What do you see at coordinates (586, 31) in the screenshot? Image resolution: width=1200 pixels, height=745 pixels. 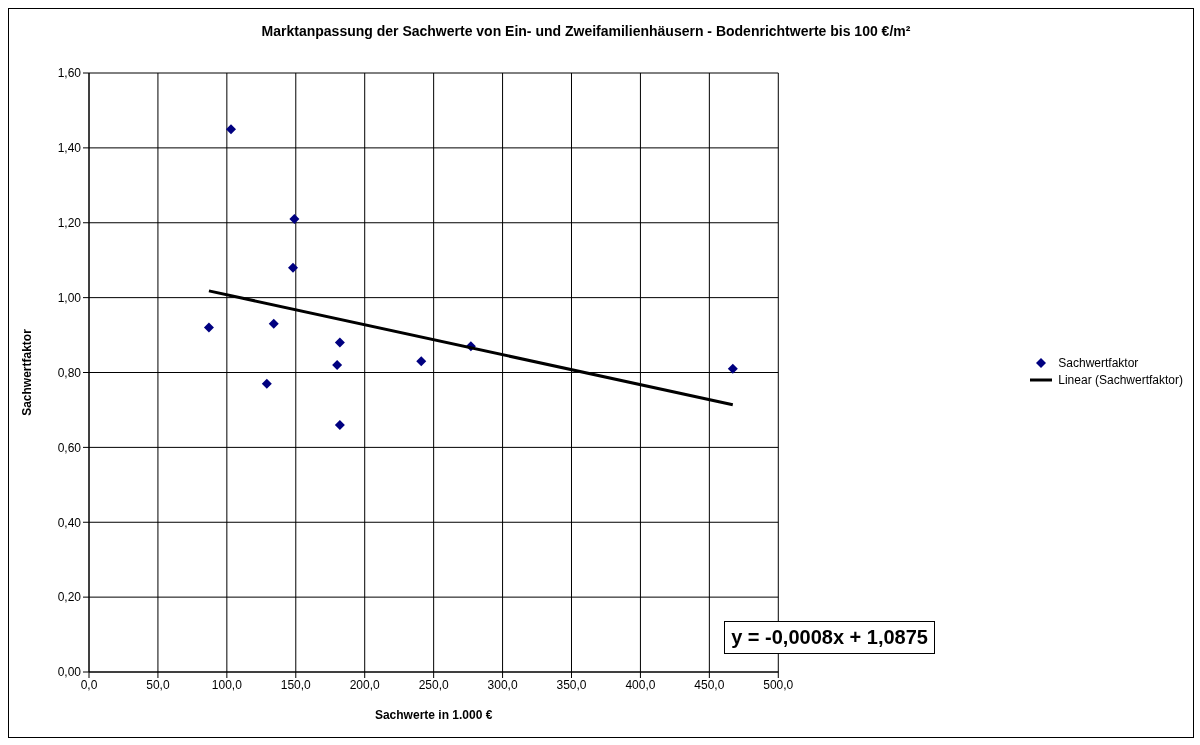 I see `chart-title: Marktanpassung der Sachwerte von Ein- und Zweifamilienhäusern - Bodenrichtwerte bis 100 €/m²` at bounding box center [586, 31].